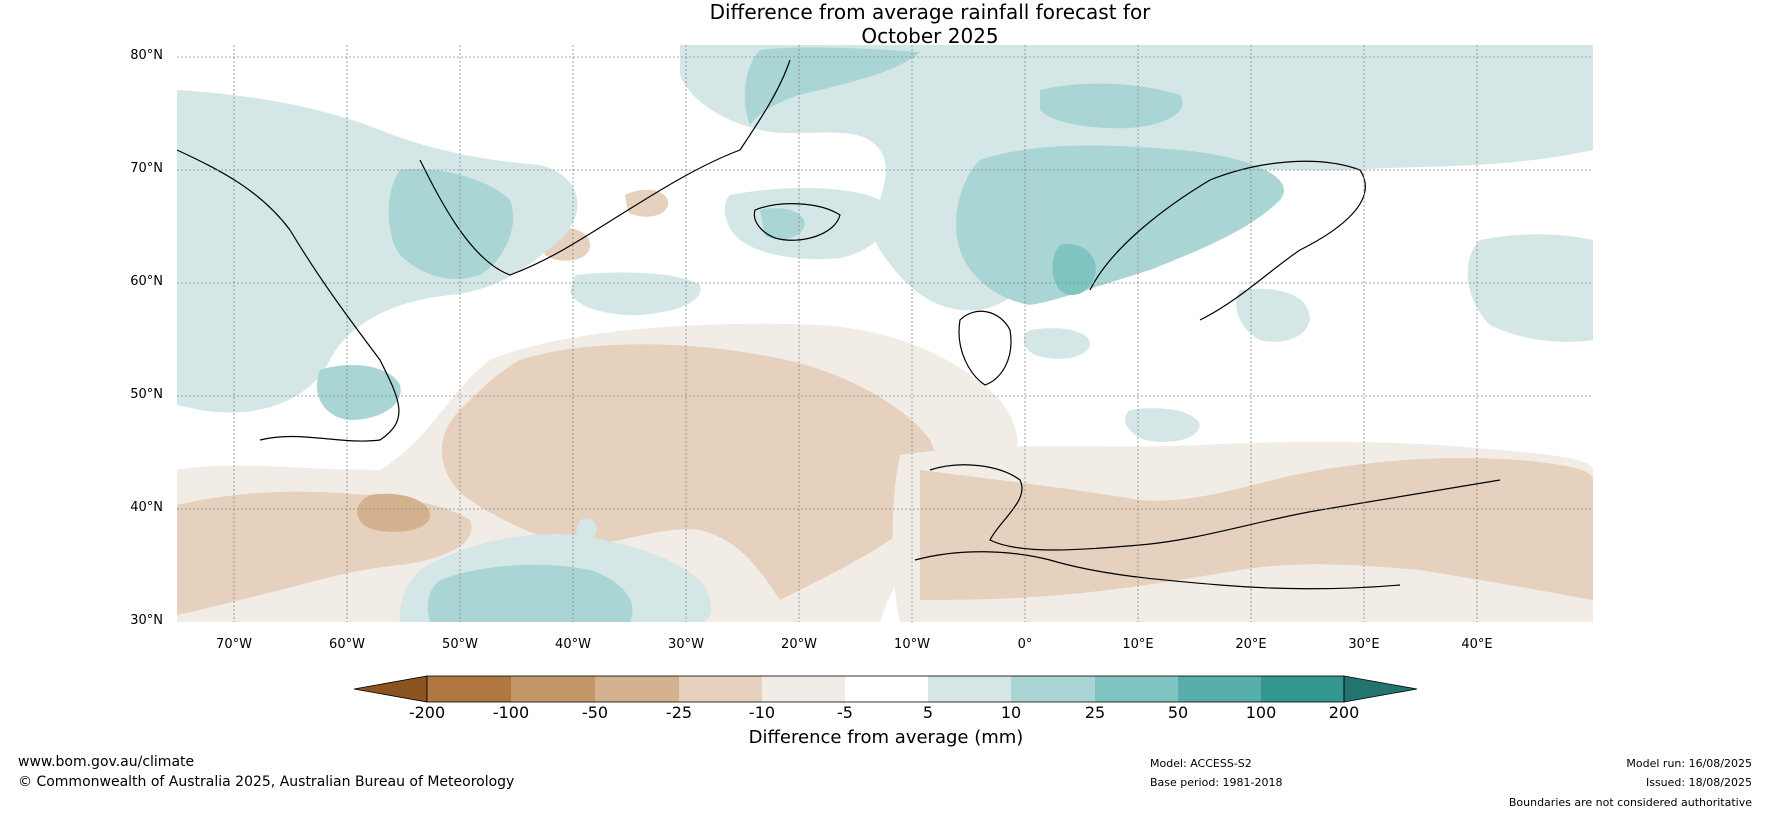 The image size is (1770, 816). Describe the element at coordinates (511, 712) in the screenshot. I see `colorbar-tick-1: -100` at that location.